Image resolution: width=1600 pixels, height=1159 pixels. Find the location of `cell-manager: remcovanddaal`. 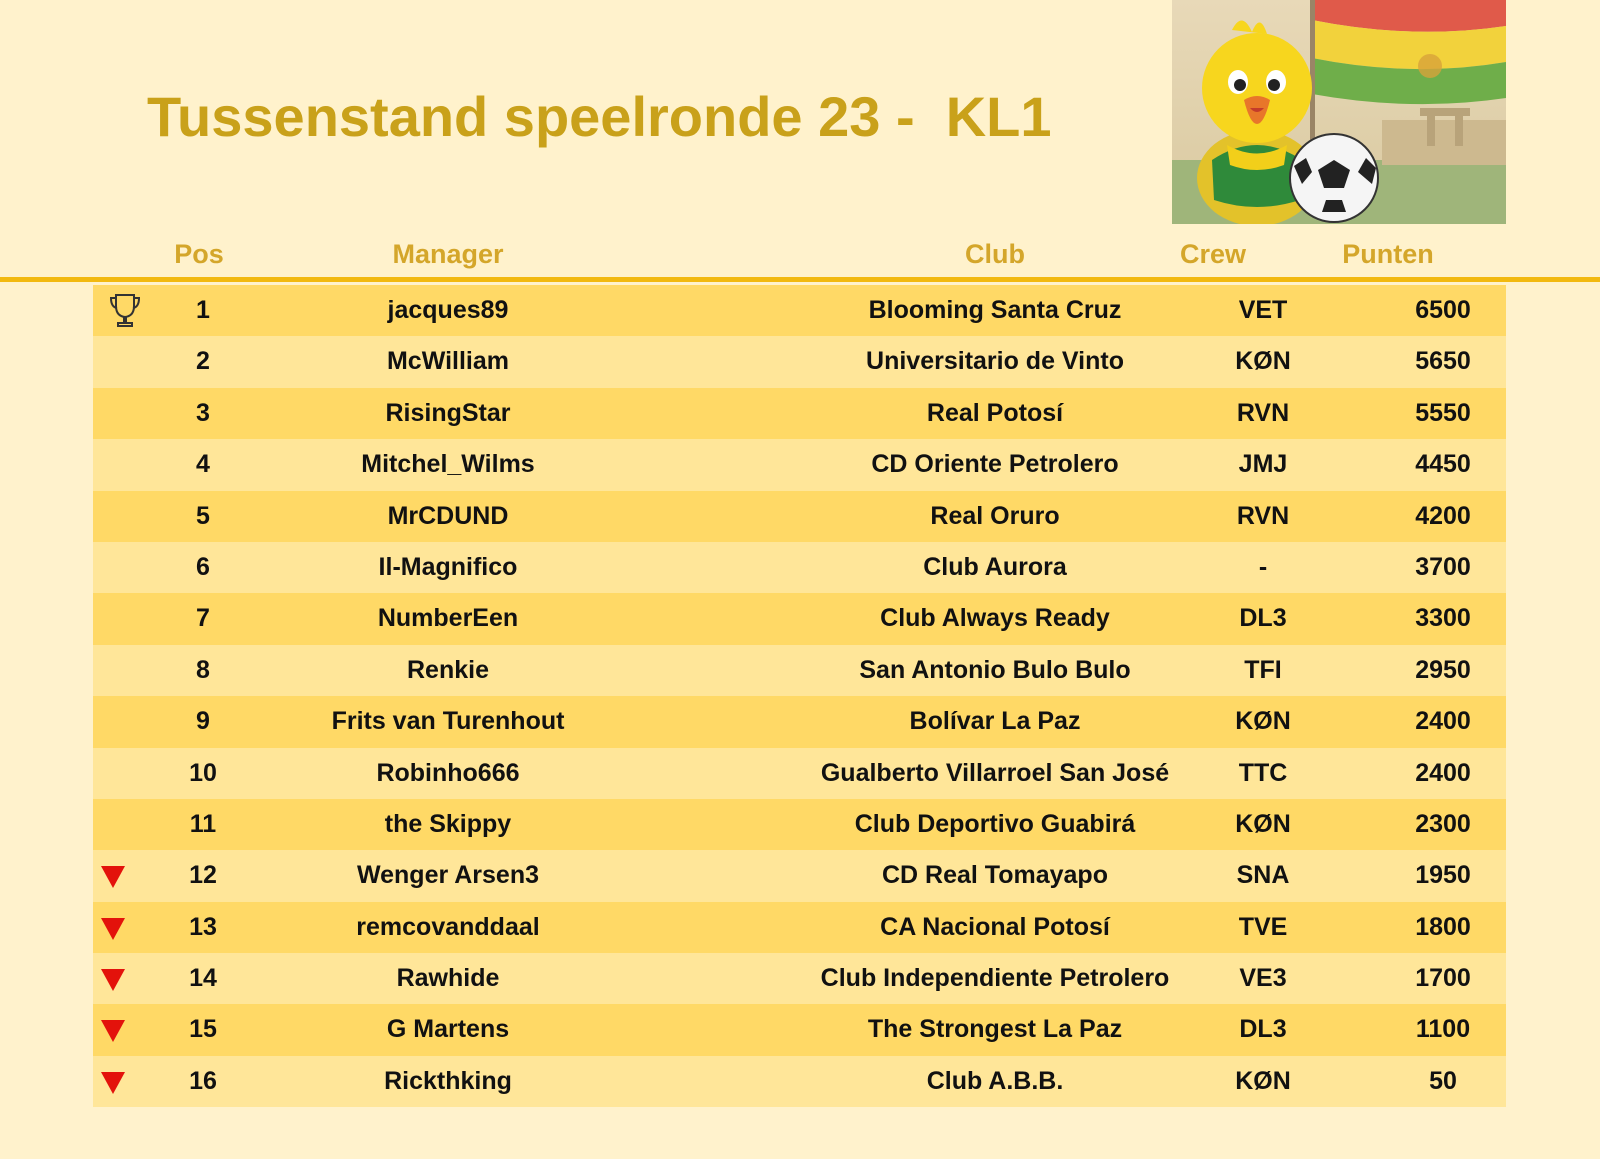

cell-manager: remcovanddaal is located at coordinates (448, 926).